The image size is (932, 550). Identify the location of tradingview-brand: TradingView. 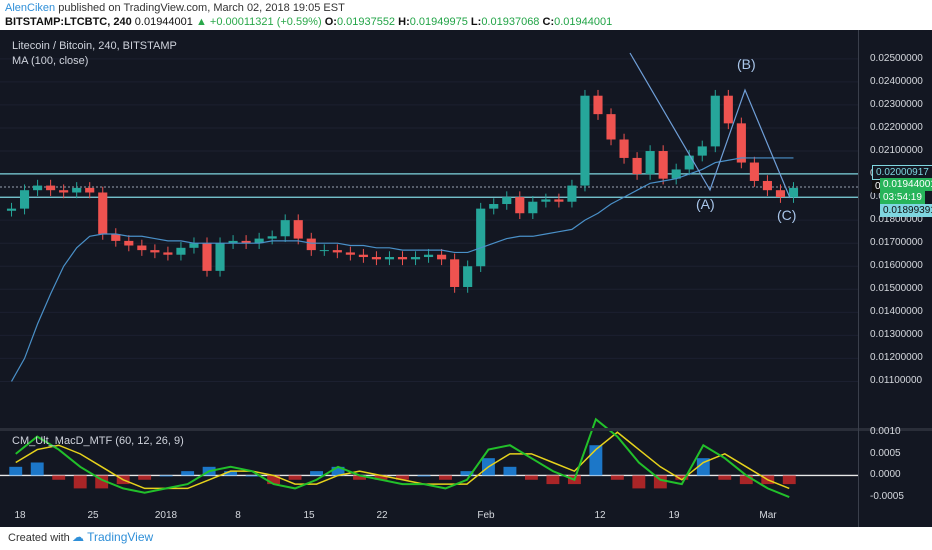
(120, 537).